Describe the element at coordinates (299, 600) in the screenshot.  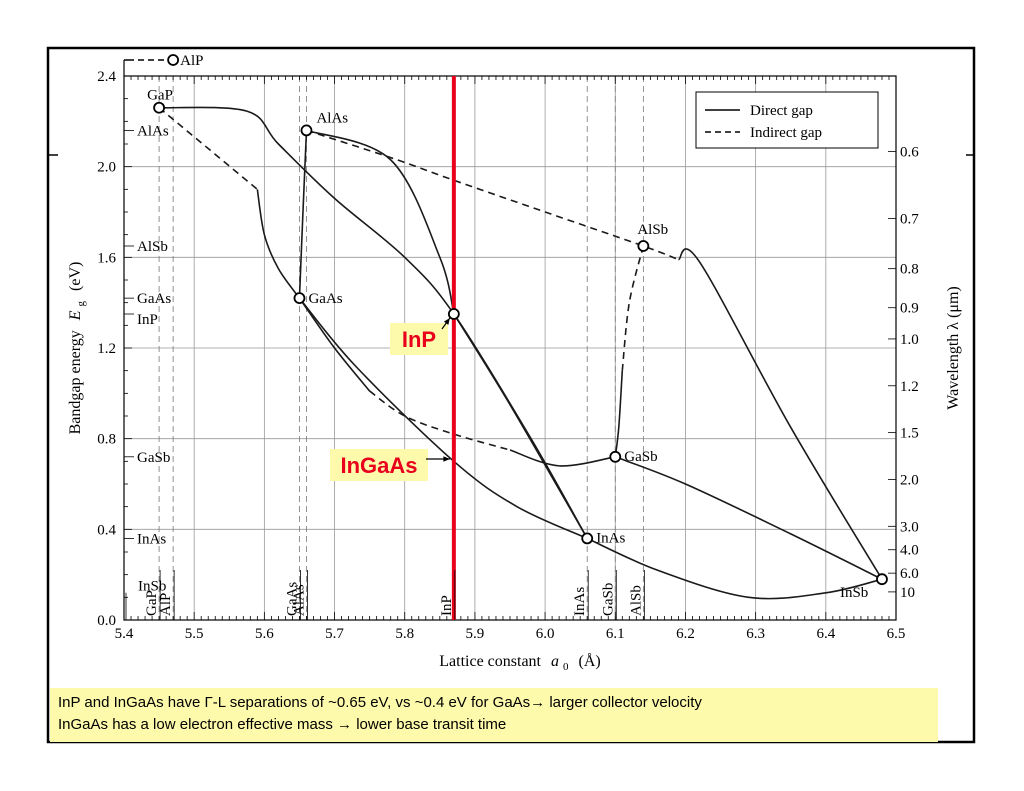
I see `bottom-label-alas: AlAs` at that location.